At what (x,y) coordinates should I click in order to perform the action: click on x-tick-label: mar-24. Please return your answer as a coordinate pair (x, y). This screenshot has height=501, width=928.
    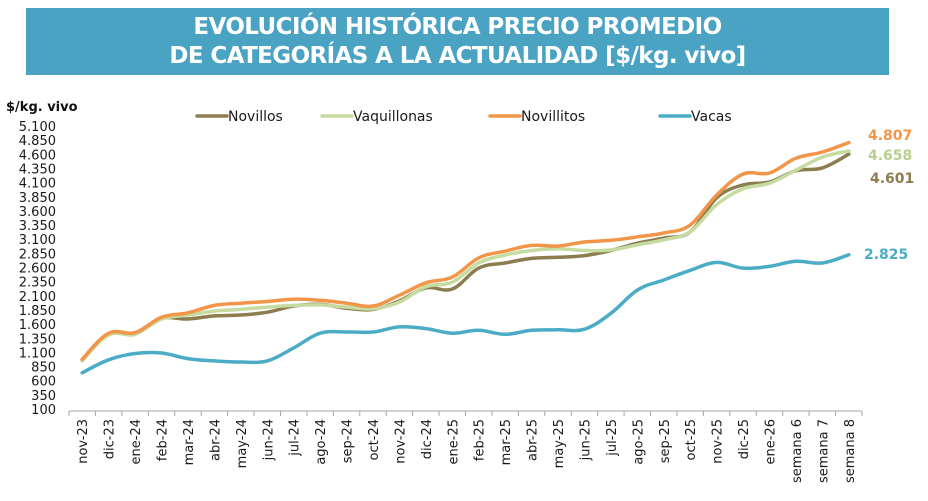
    Looking at the image, I should click on (189, 442).